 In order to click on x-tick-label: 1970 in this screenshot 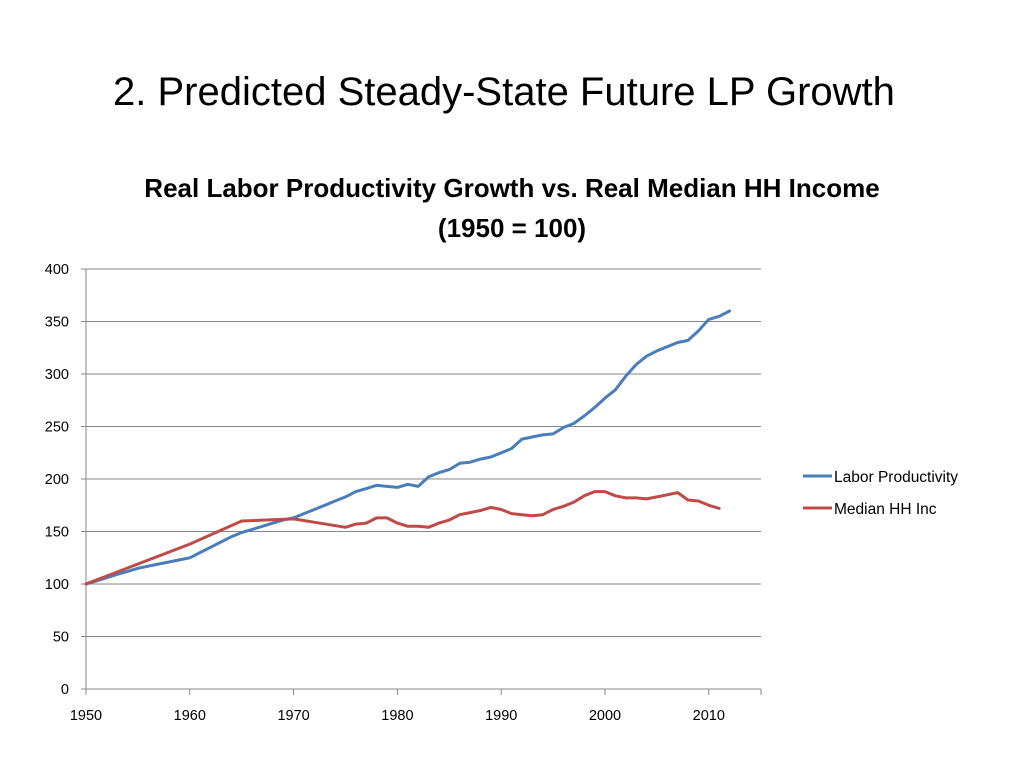, I will do `click(293, 716)`.